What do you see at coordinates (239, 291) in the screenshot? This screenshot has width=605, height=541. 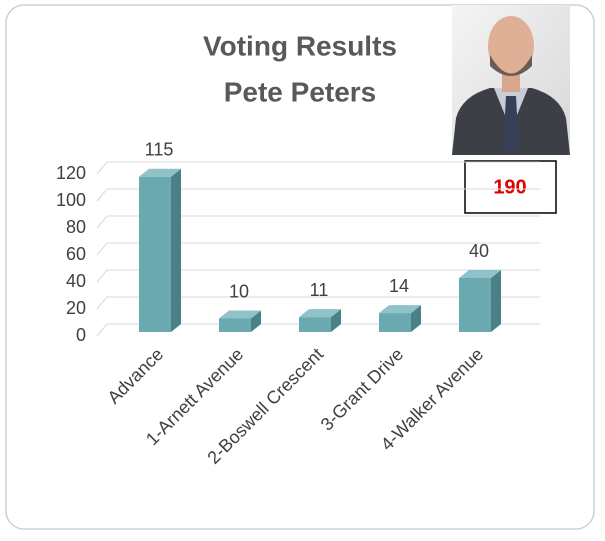 I see `data-label: 10` at bounding box center [239, 291].